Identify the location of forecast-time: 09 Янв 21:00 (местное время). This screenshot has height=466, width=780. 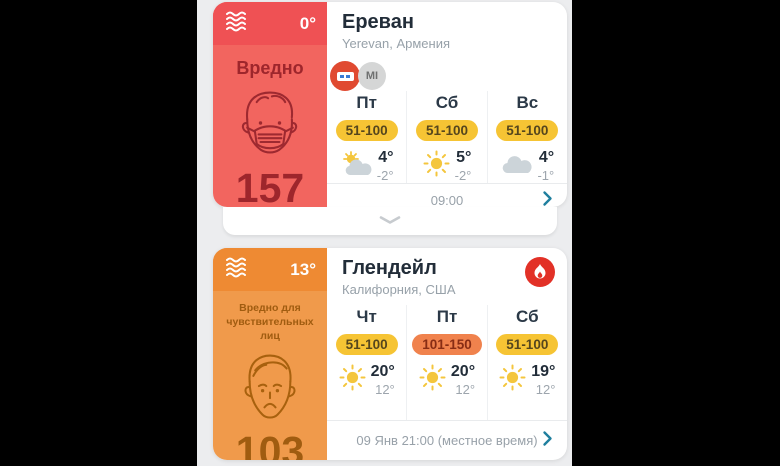
(447, 440).